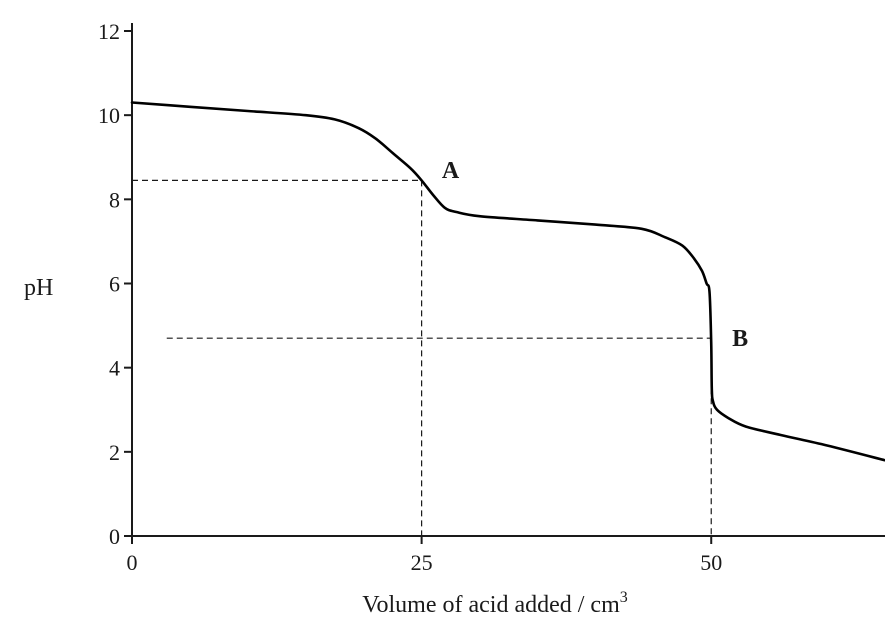  Describe the element at coordinates (595, 255) in the screenshot. I see `annotations: AB` at that location.